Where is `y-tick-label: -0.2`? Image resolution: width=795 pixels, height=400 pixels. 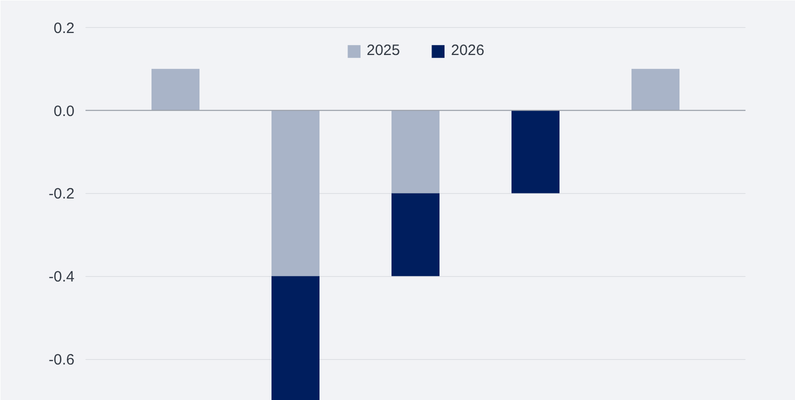 y-tick-label: -0.2 is located at coordinates (61, 194).